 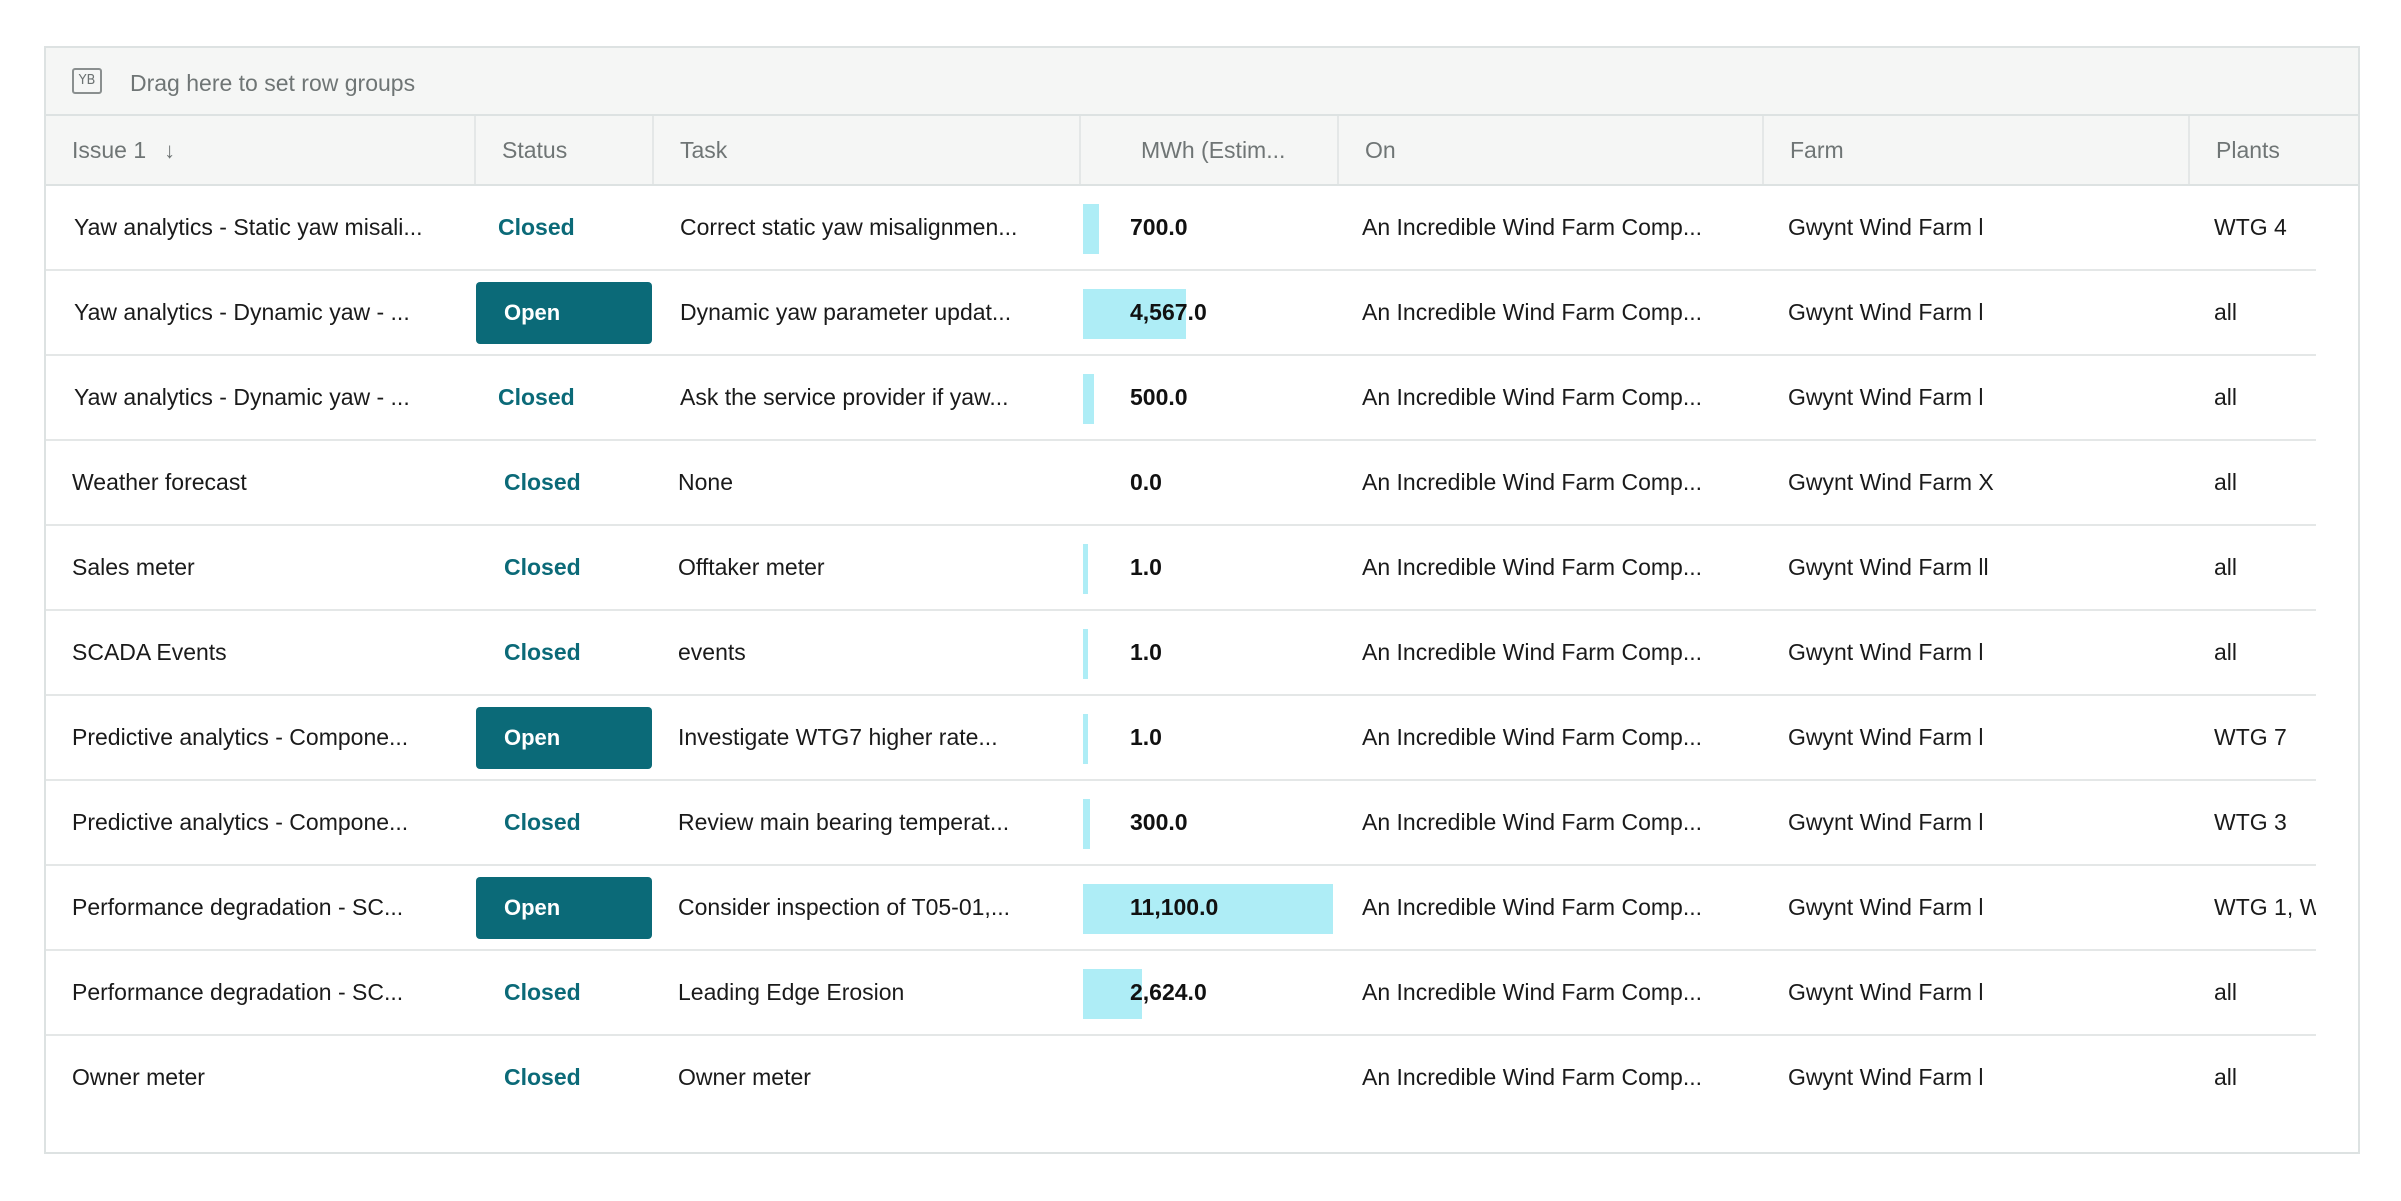 I want to click on cell-mwh: 2,624.0, so click(x=1211, y=992).